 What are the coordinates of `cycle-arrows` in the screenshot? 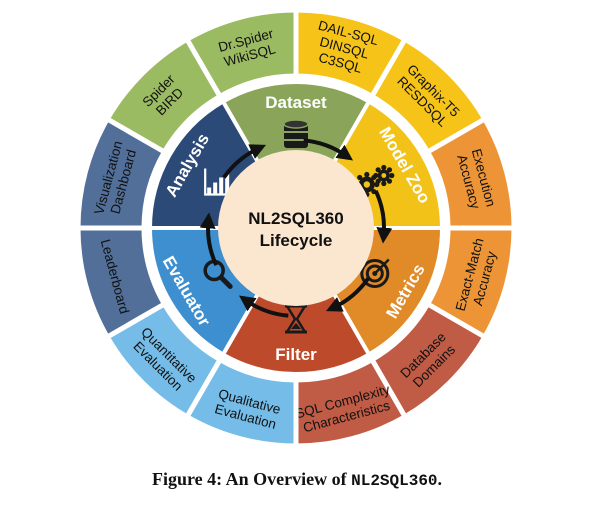 It's located at (296, 228).